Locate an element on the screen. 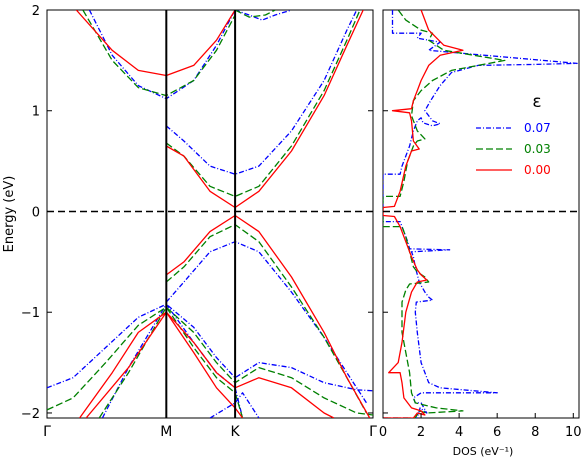 The image size is (581, 459). y-tick-label: −1 is located at coordinates (30, 313).